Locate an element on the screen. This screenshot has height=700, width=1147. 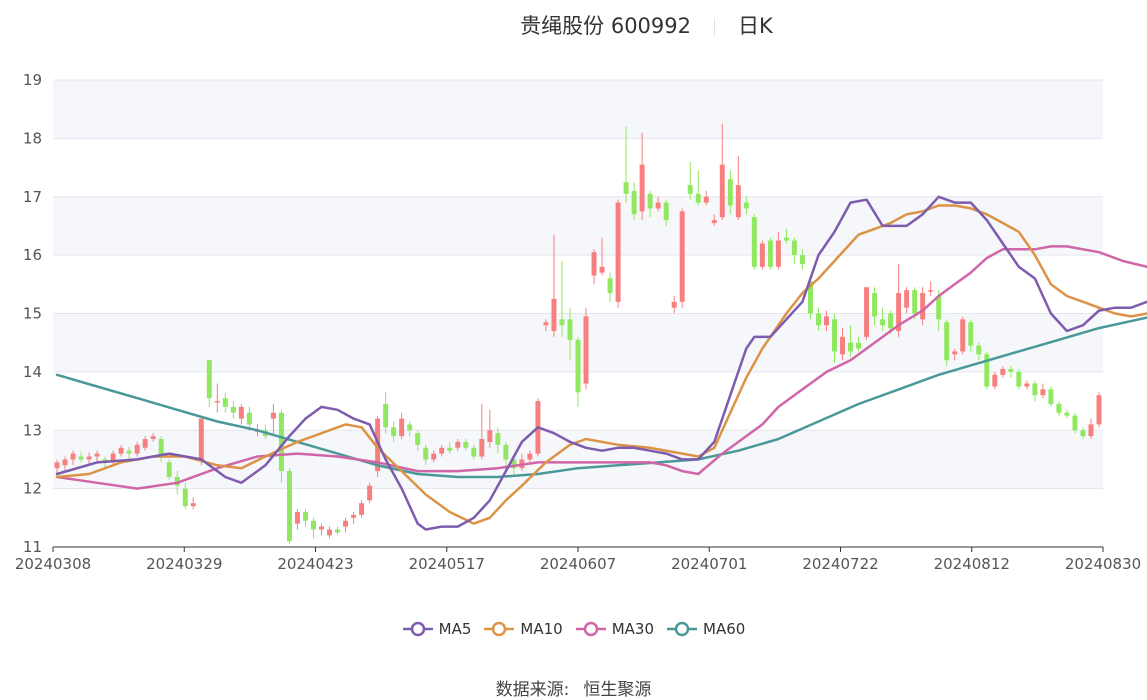
chart-header: 贵绳股份 600992 日K is located at coordinates (573, 24).